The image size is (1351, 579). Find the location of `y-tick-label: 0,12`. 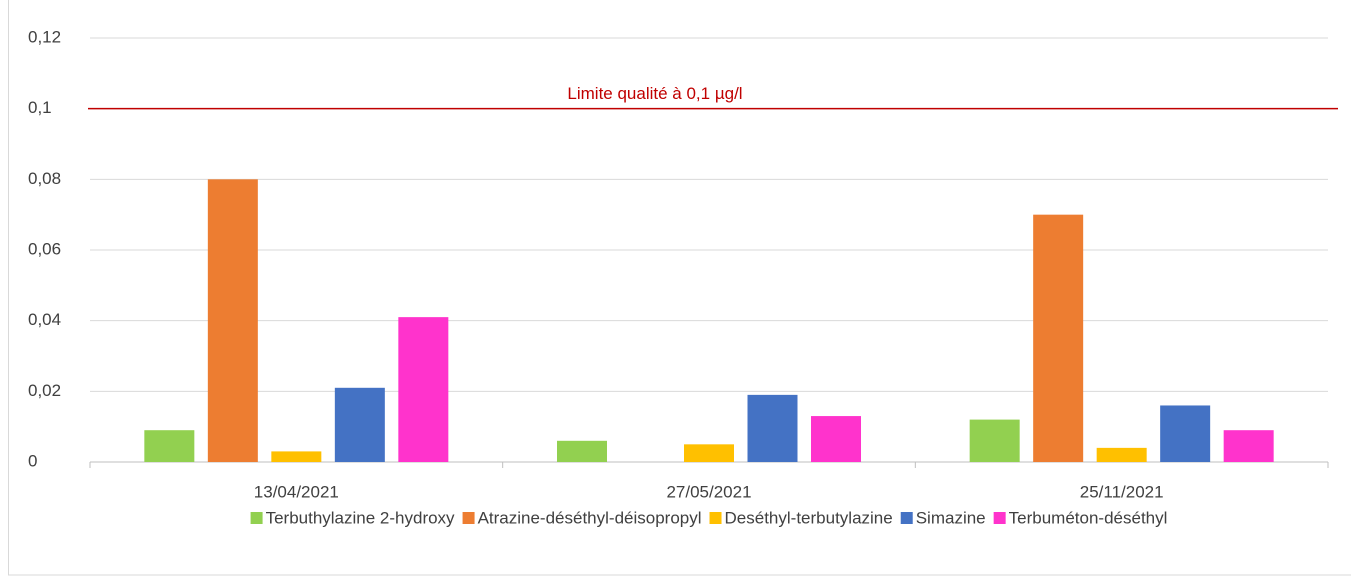

y-tick-label: 0,12 is located at coordinates (44, 36).